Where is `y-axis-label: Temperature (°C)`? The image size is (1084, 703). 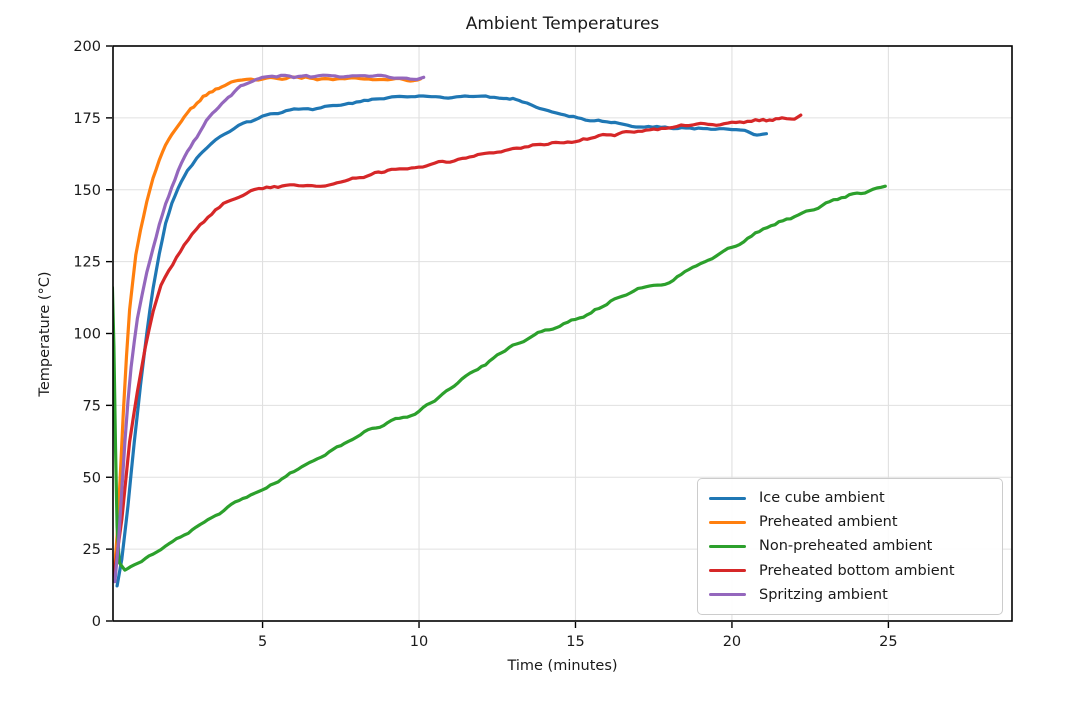
y-axis-label: Temperature (°C) is located at coordinates (45, 334).